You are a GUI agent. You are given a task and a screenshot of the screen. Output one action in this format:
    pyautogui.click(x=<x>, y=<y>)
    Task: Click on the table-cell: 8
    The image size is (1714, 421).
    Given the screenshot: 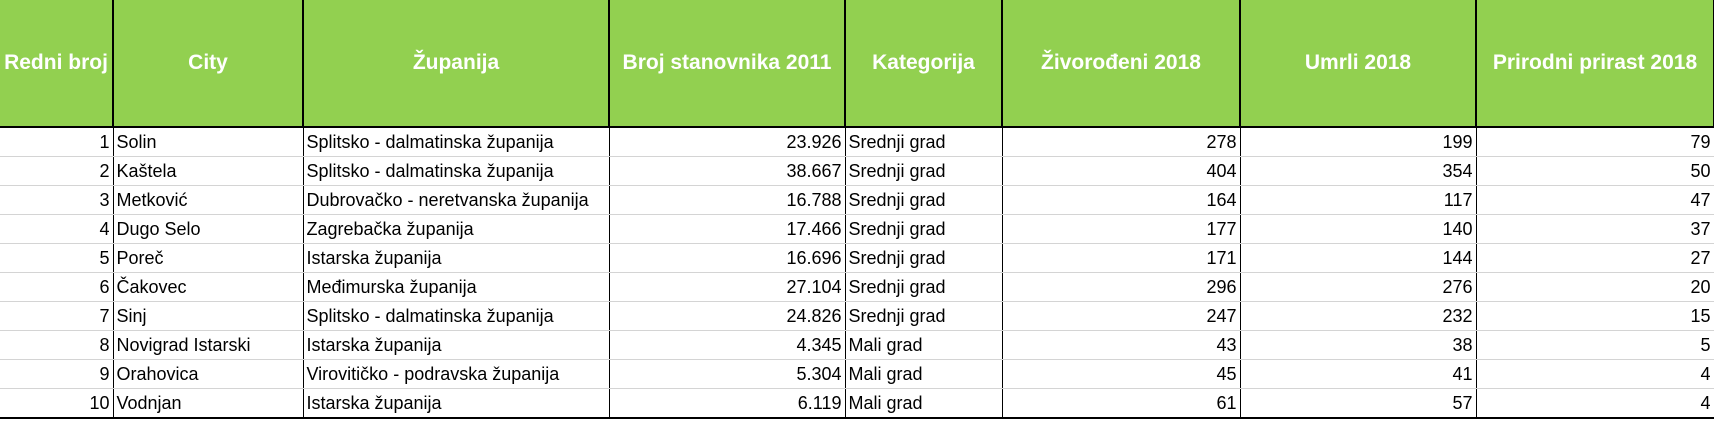 What is the action you would take?
    pyautogui.click(x=57, y=345)
    